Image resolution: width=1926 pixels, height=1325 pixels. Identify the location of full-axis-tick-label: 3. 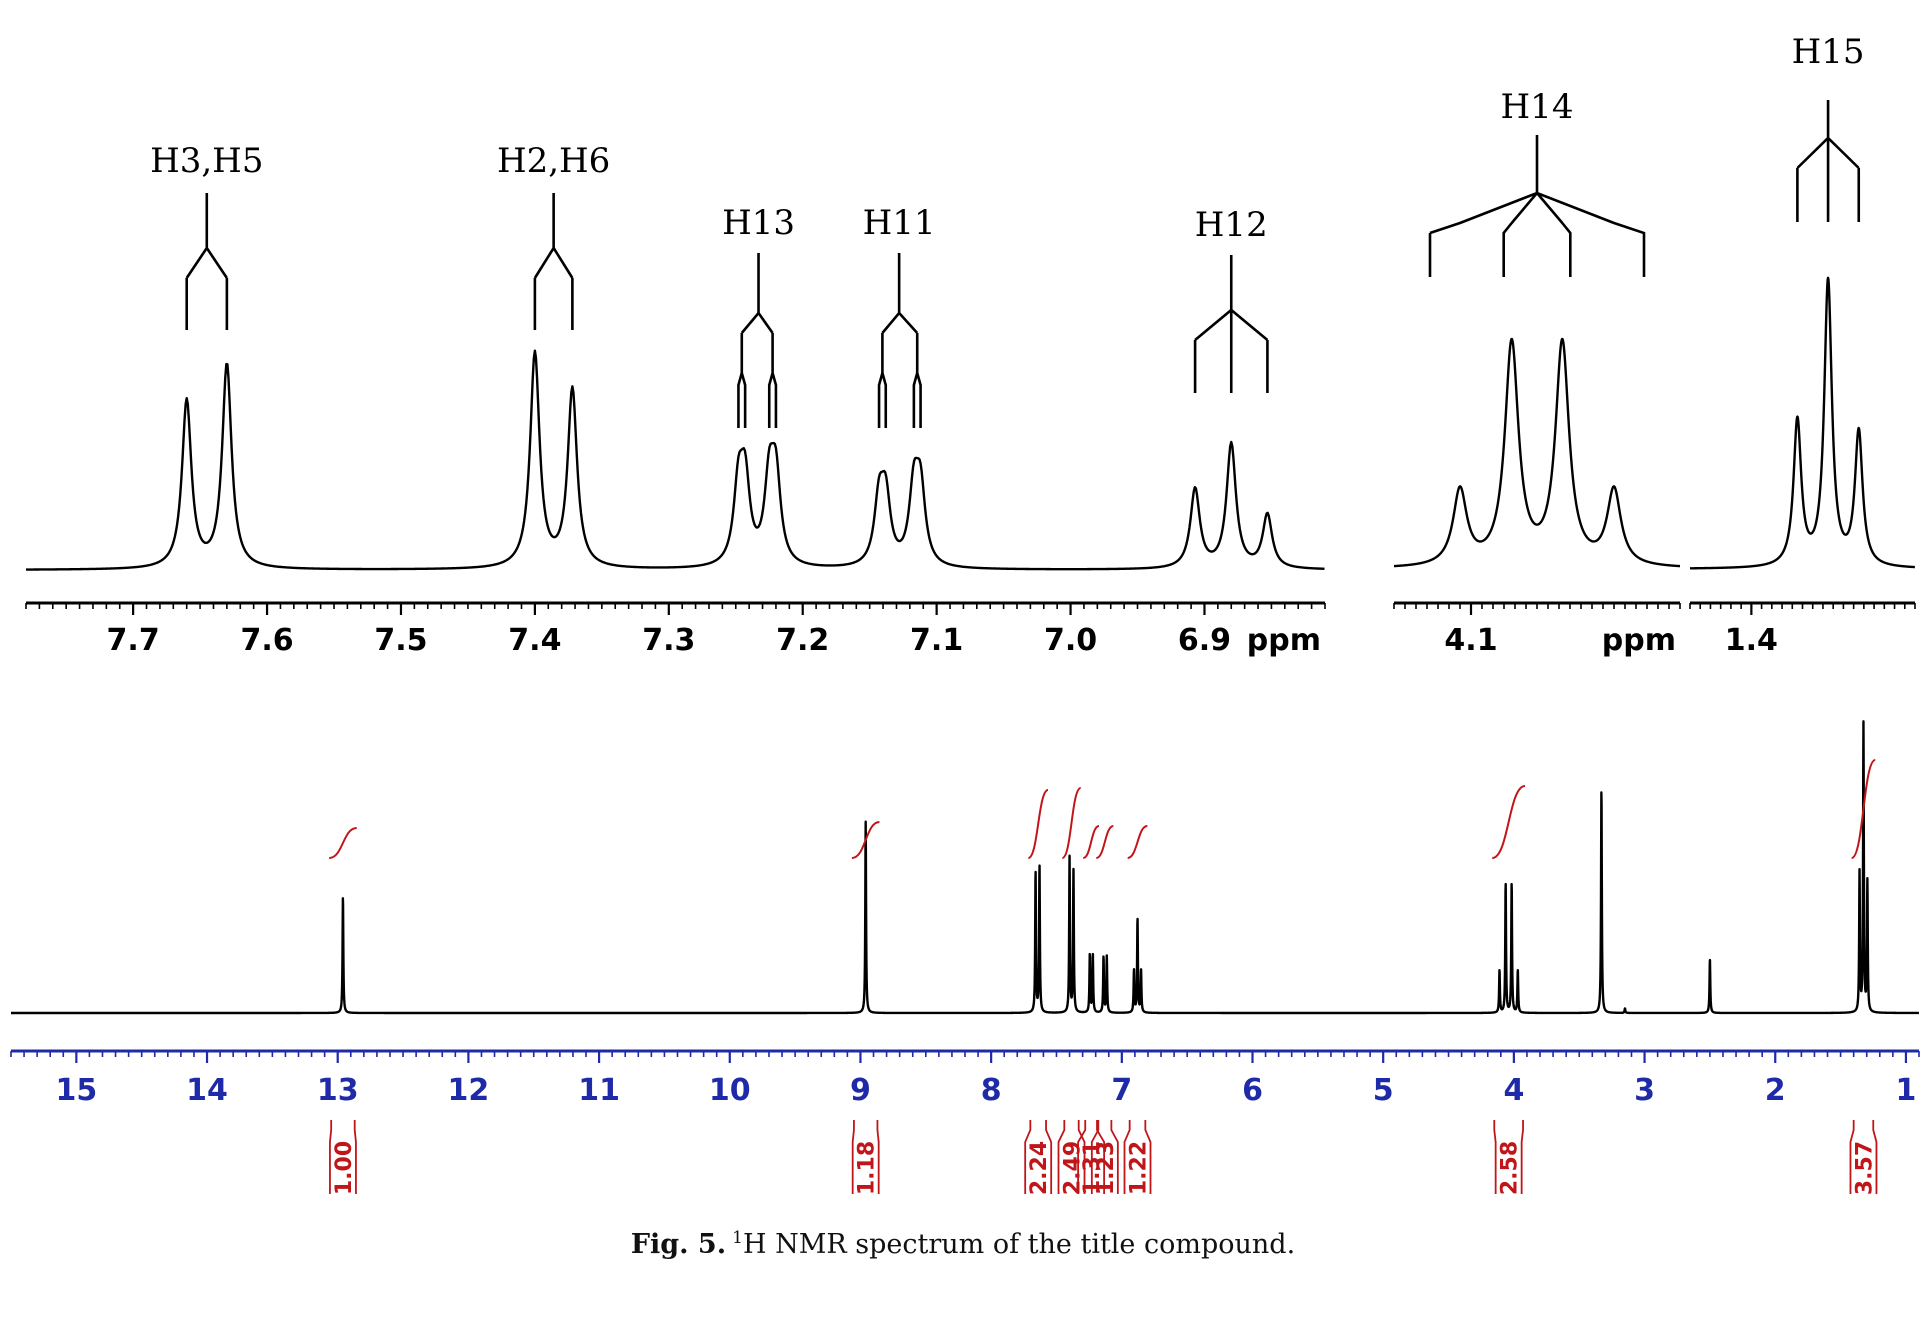
(1644, 1090).